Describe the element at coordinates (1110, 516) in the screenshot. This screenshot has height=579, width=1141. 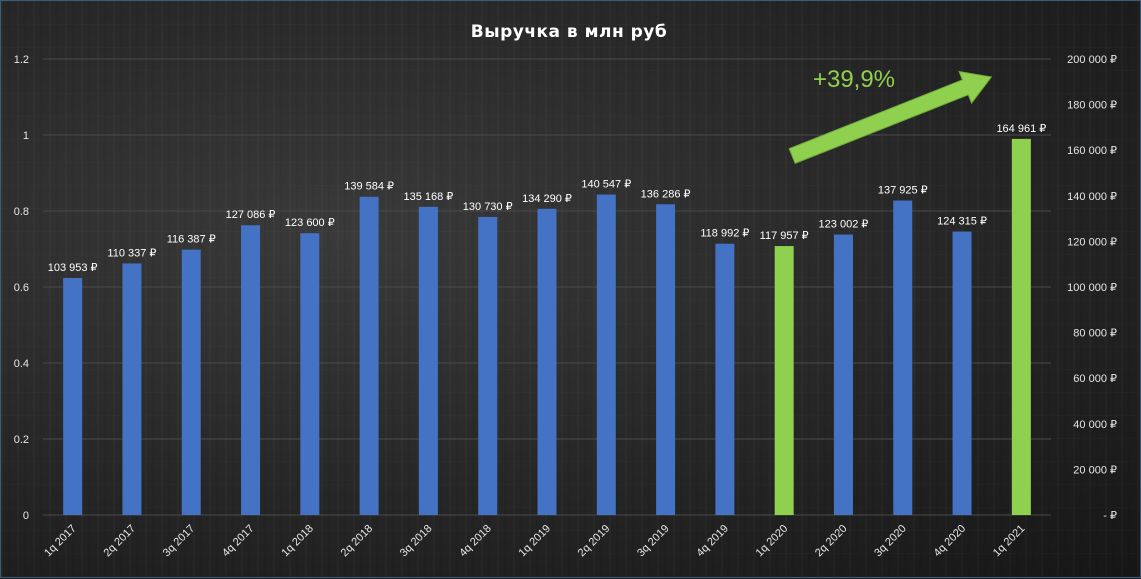
I see `right-axis-tick-label: - ₽` at that location.